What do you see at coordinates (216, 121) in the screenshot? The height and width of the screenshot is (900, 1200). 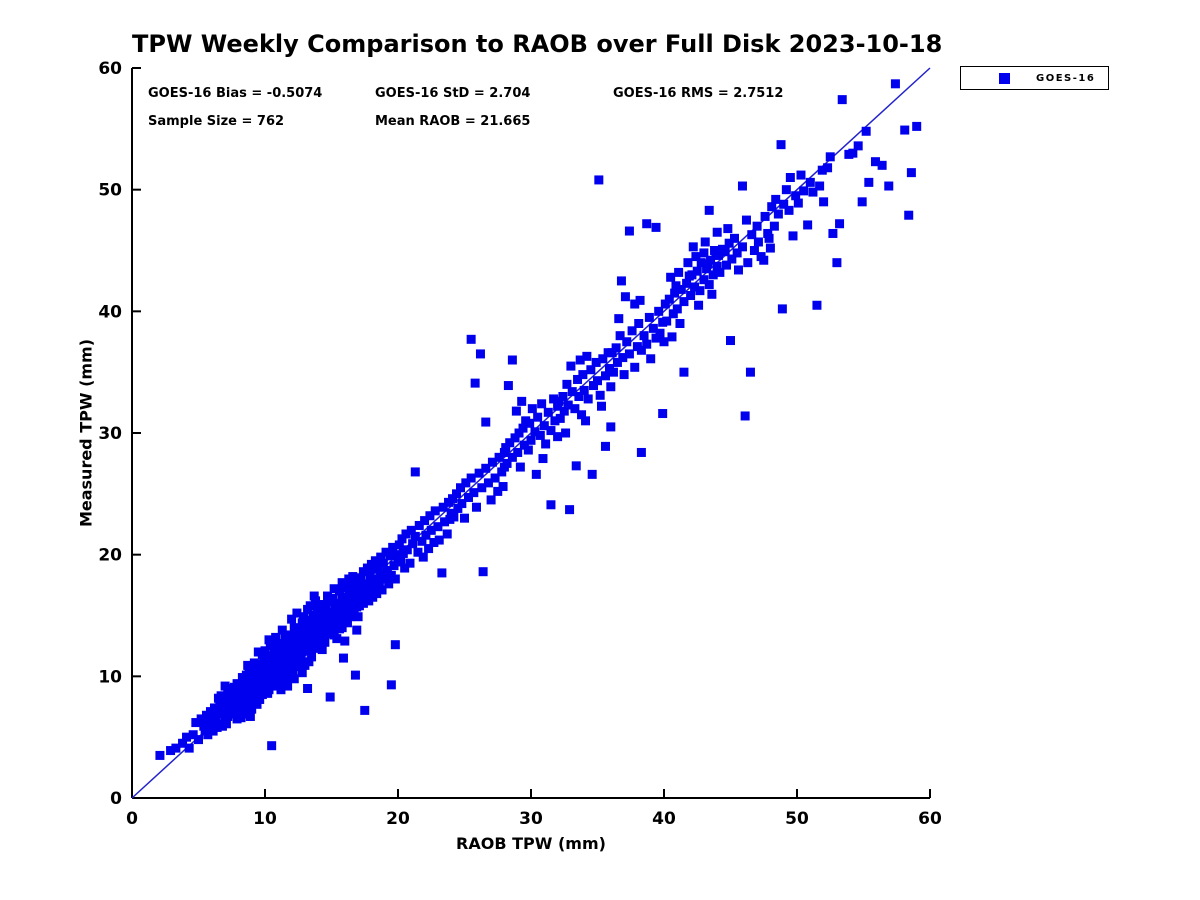 I see `stat-sample-size: Sample Size = 762` at bounding box center [216, 121].